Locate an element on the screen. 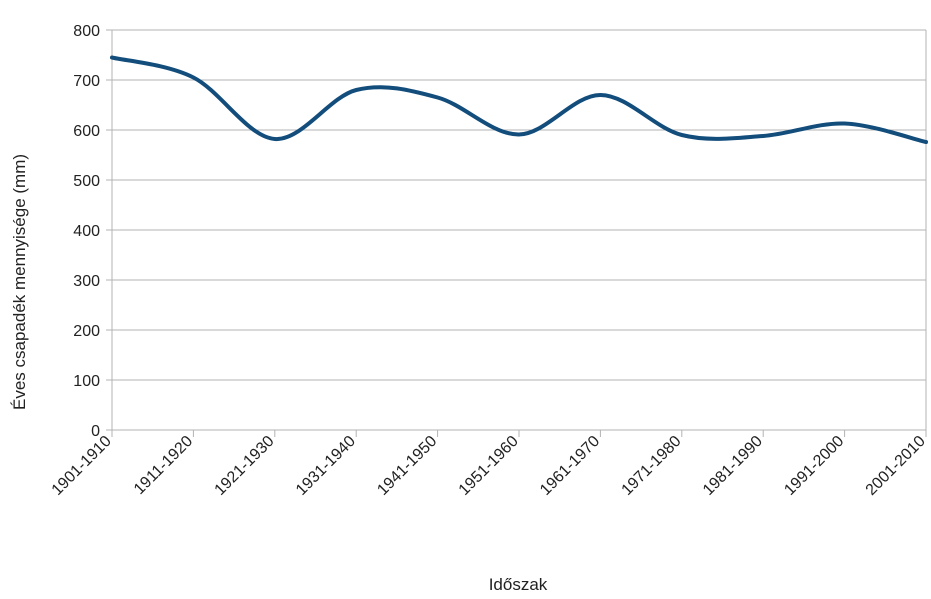 The image size is (931, 599). x-tick-label: 1901-1910 is located at coordinates (82, 466).